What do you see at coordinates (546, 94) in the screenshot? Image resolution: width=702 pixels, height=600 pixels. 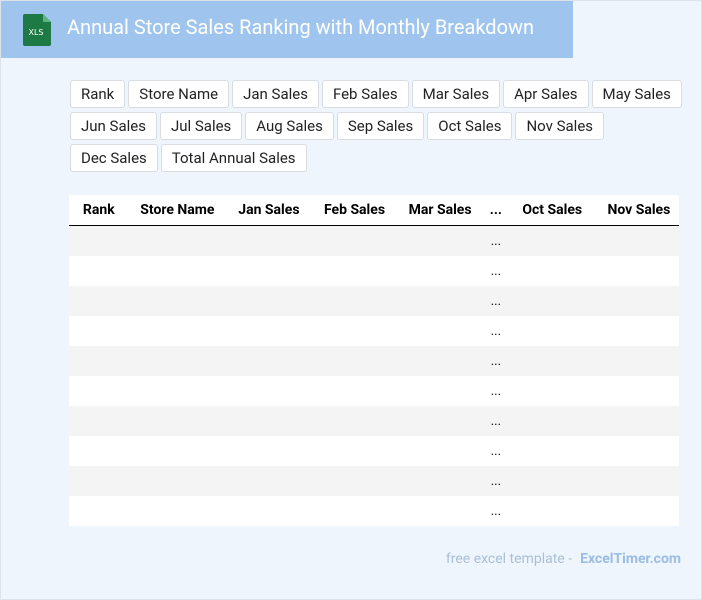 I see `column-chip: Apr Sales` at bounding box center [546, 94].